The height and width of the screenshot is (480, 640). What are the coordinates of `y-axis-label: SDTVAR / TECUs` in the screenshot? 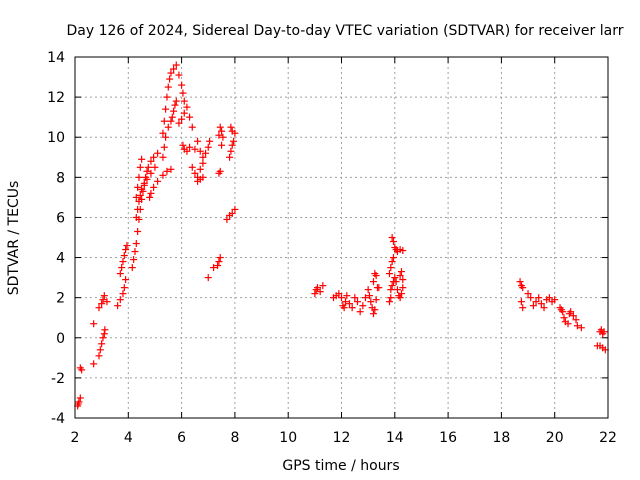 It's located at (14, 238).